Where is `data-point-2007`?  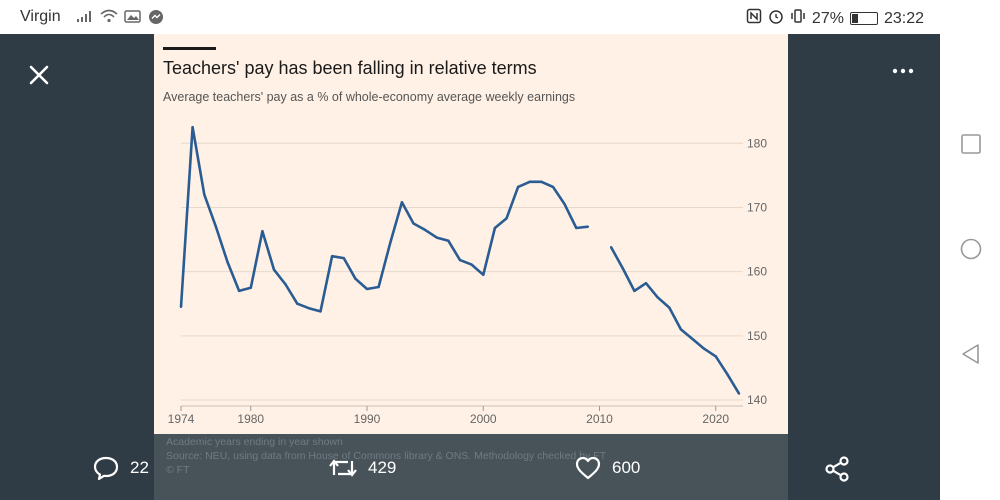 data-point-2007 is located at coordinates (564, 204).